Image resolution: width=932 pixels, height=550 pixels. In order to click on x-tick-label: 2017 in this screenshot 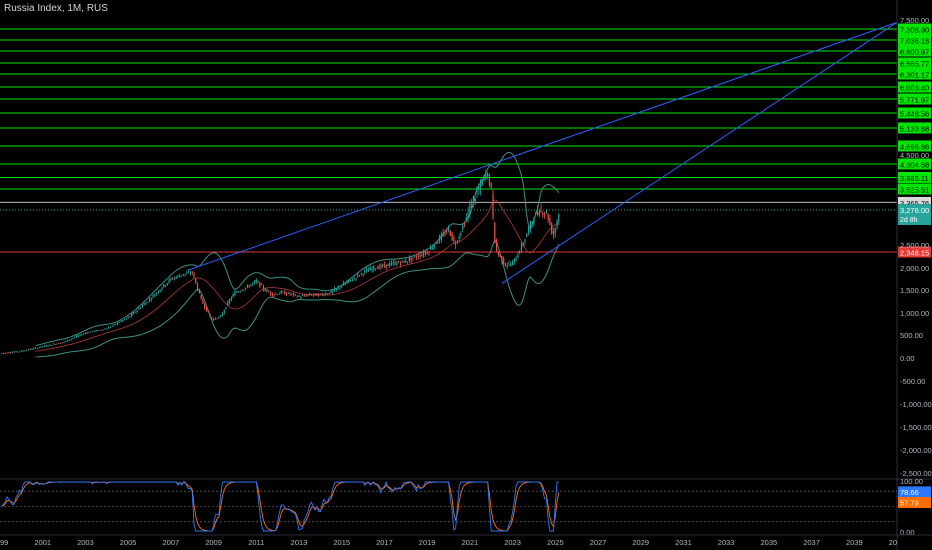, I will do `click(384, 542)`.